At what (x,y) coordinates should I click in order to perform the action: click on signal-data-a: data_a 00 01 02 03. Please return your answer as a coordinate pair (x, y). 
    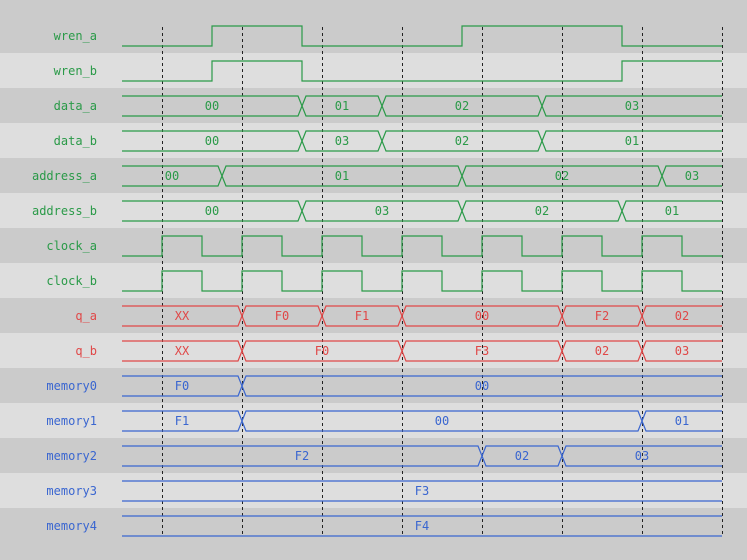
    Looking at the image, I should click on (388, 106).